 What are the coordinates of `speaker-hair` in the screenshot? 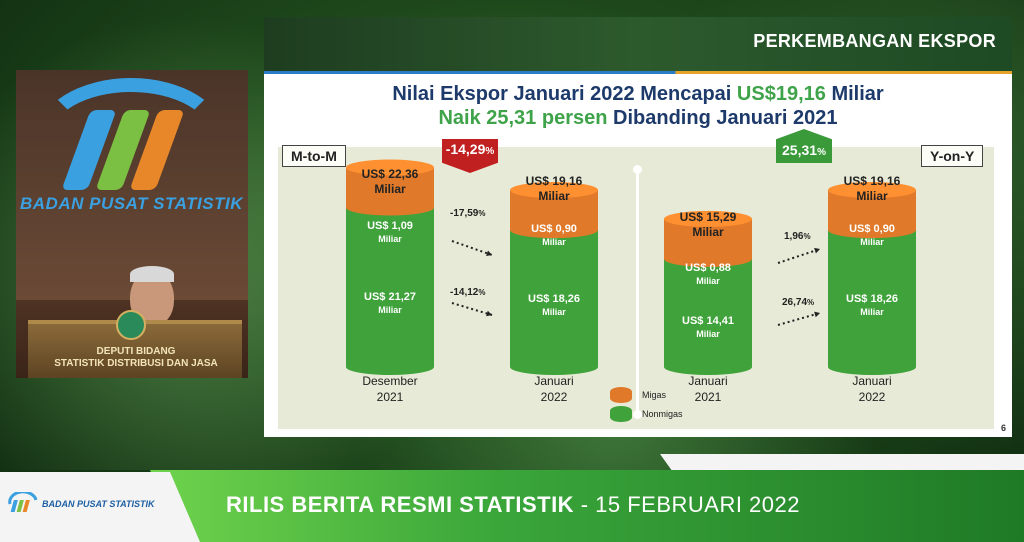 It's located at (152, 274).